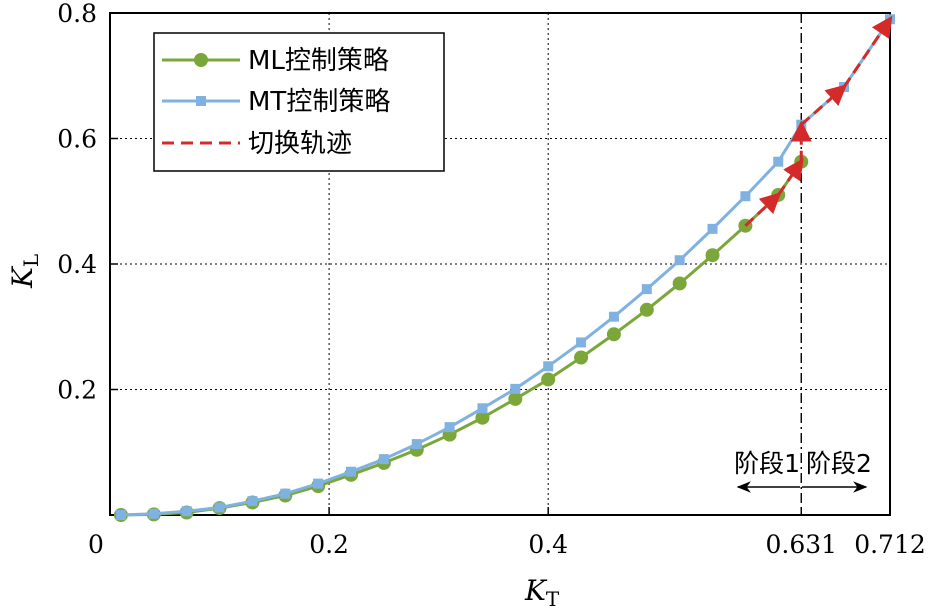 The height and width of the screenshot is (612, 929). Describe the element at coordinates (77, 264) in the screenshot. I see `y-tick-label: 0.4` at that location.